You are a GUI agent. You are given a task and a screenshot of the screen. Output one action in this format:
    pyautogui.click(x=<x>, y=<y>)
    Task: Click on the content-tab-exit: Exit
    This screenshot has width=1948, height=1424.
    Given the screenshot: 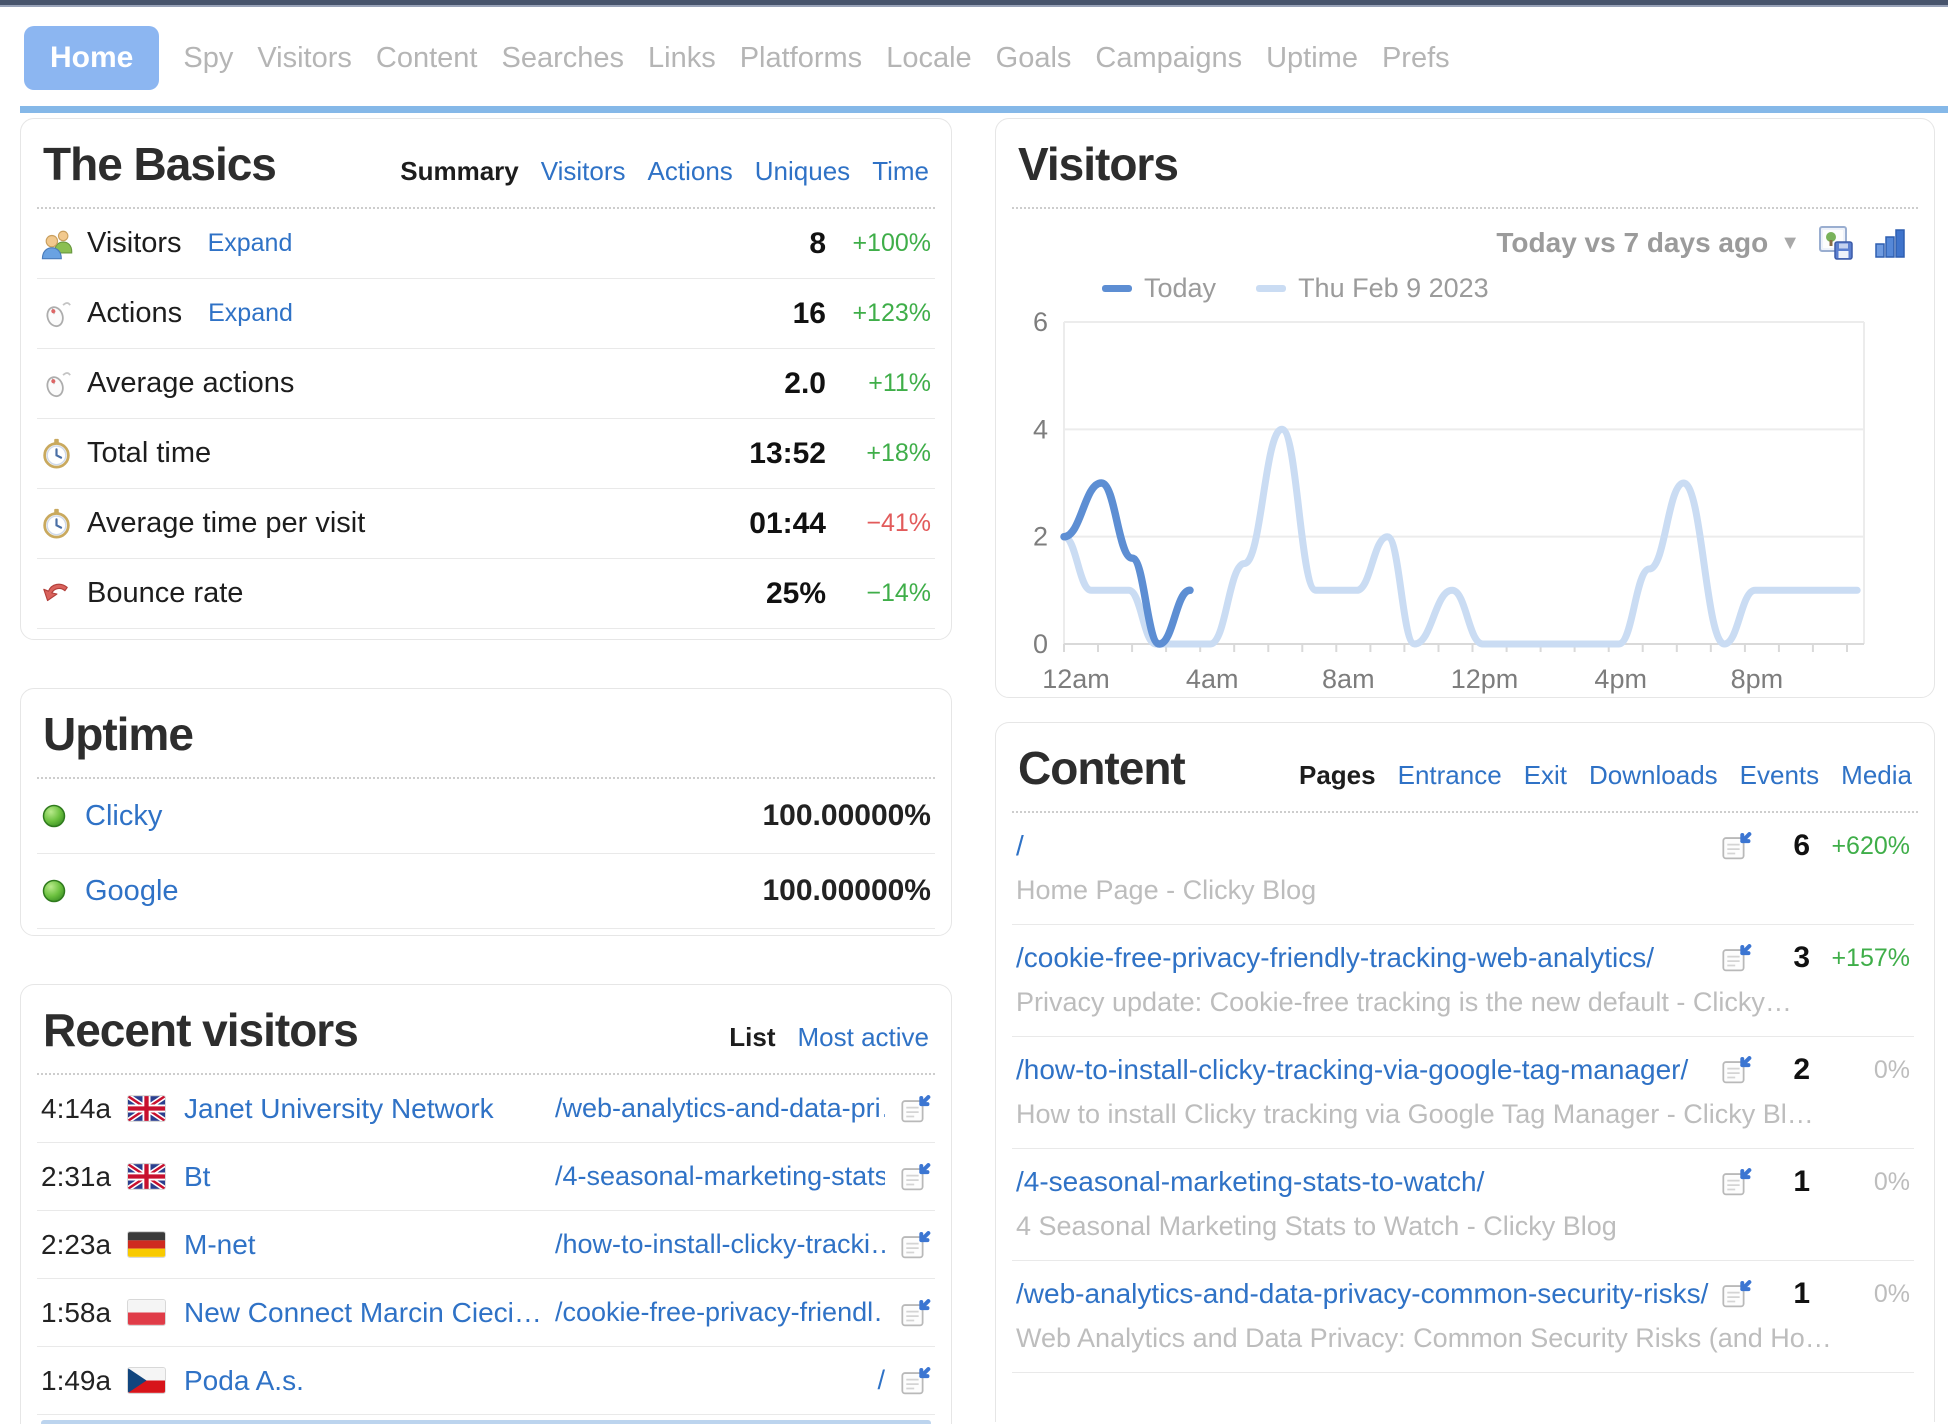 What is the action you would take?
    pyautogui.click(x=1545, y=775)
    